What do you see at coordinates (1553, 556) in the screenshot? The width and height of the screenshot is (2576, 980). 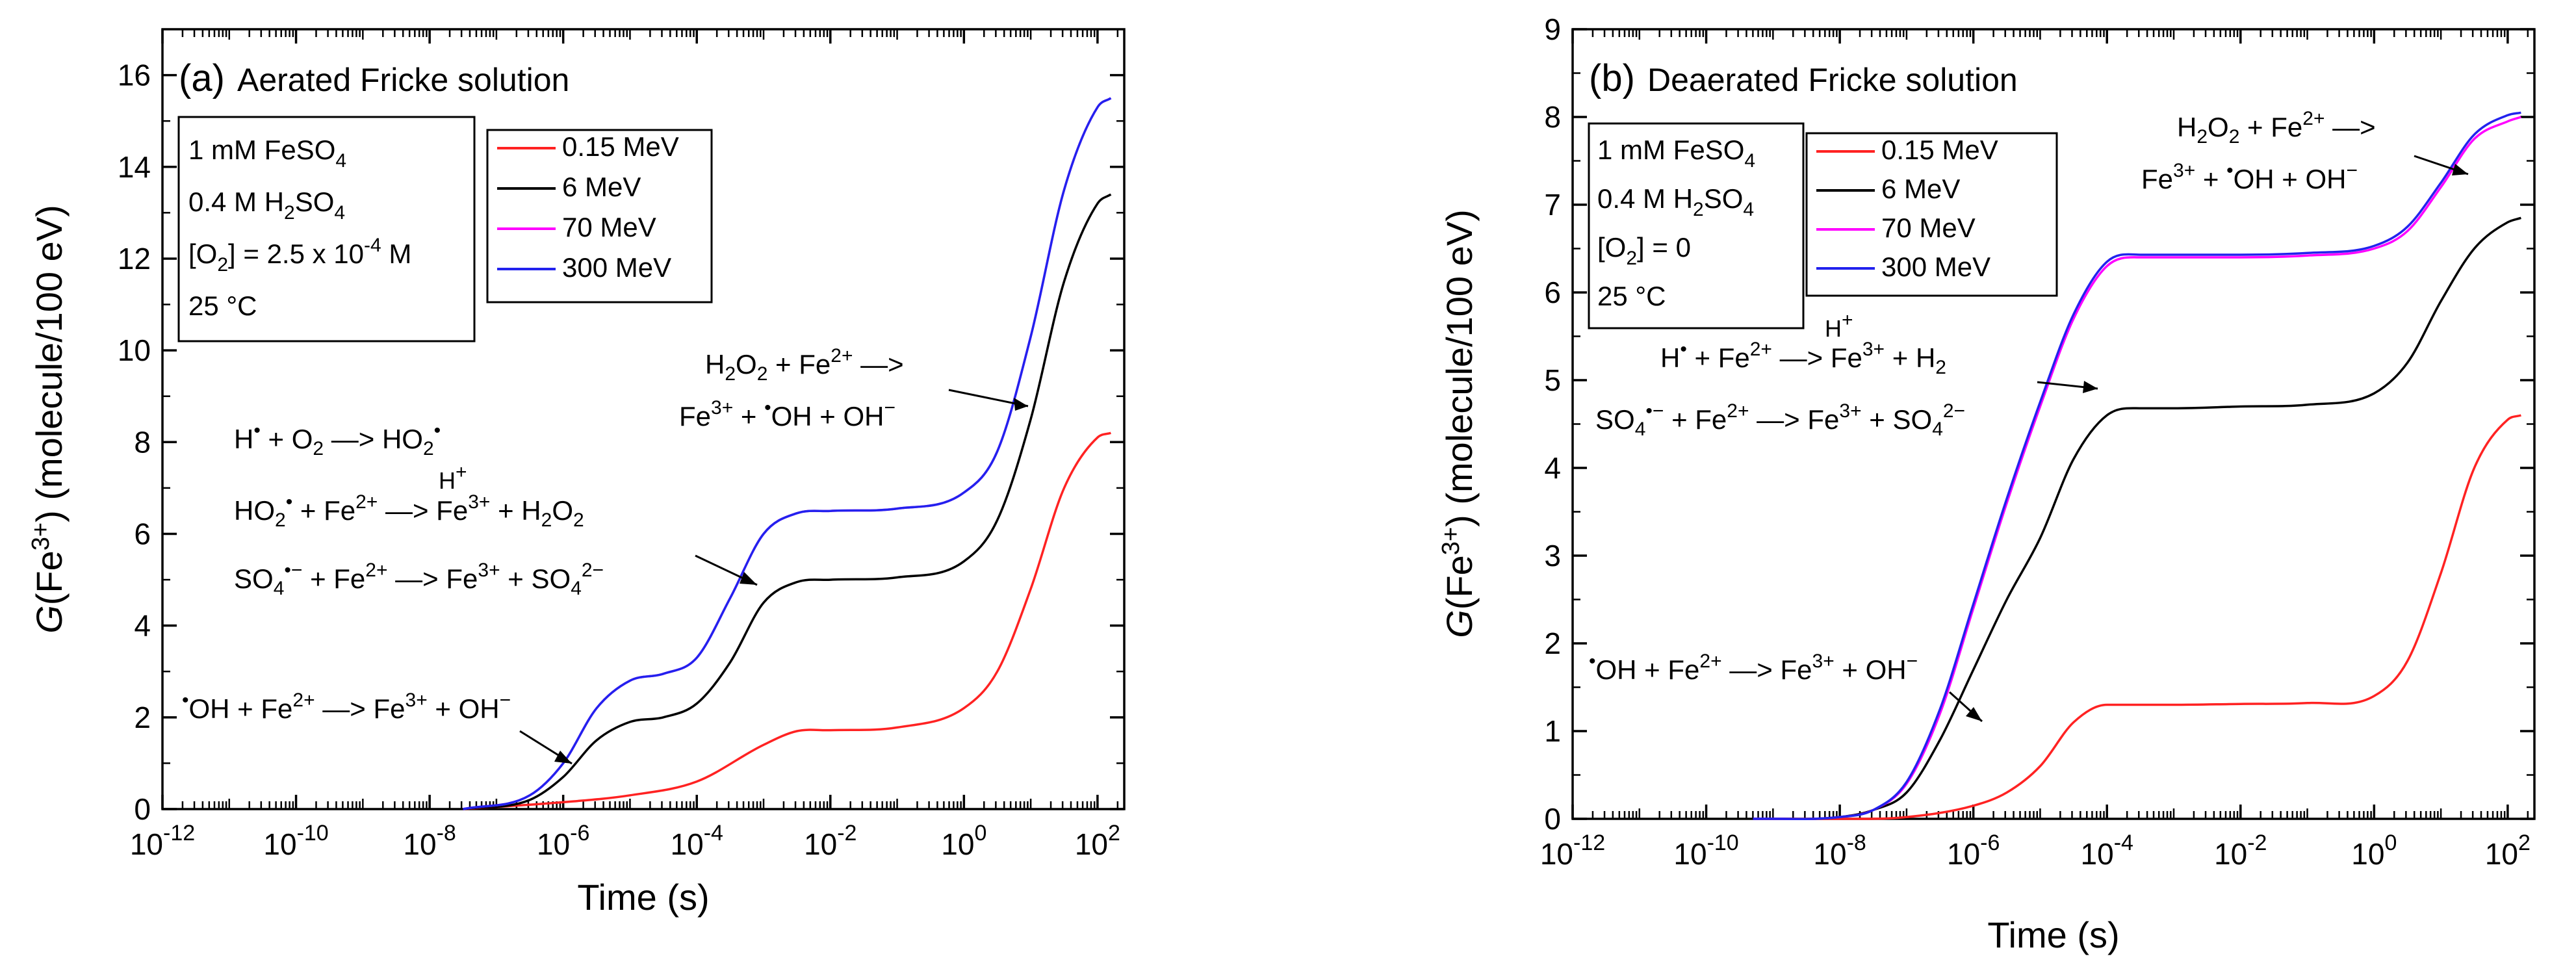 I see `y-tick-label: 3` at bounding box center [1553, 556].